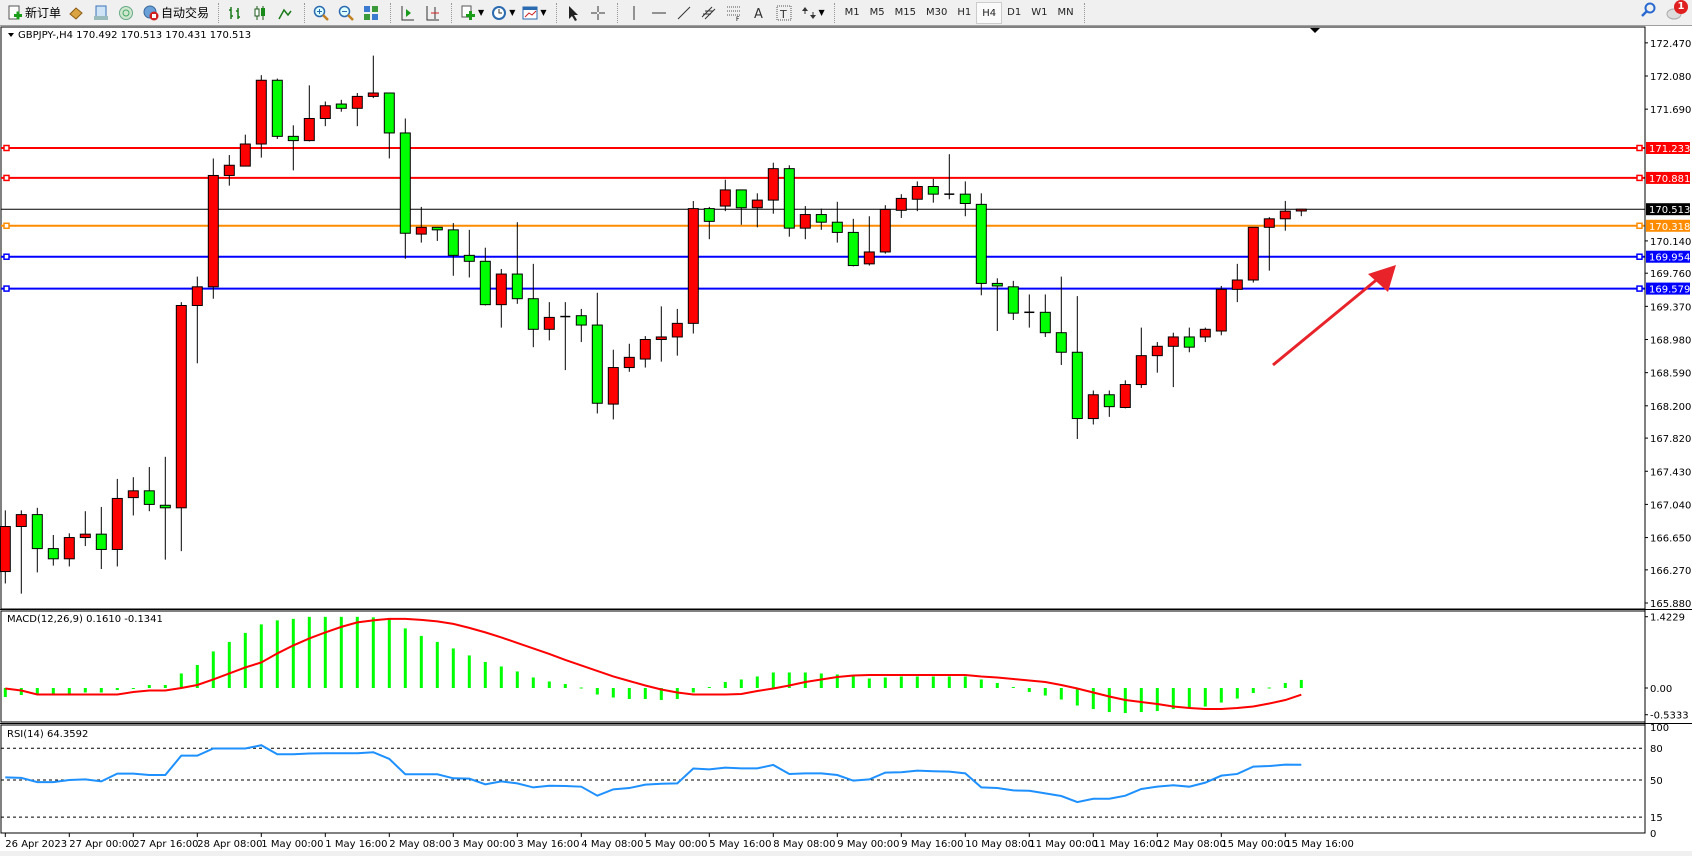 The image size is (1692, 856). What do you see at coordinates (989, 12) in the screenshot?
I see `timeframe-h4: H4` at bounding box center [989, 12].